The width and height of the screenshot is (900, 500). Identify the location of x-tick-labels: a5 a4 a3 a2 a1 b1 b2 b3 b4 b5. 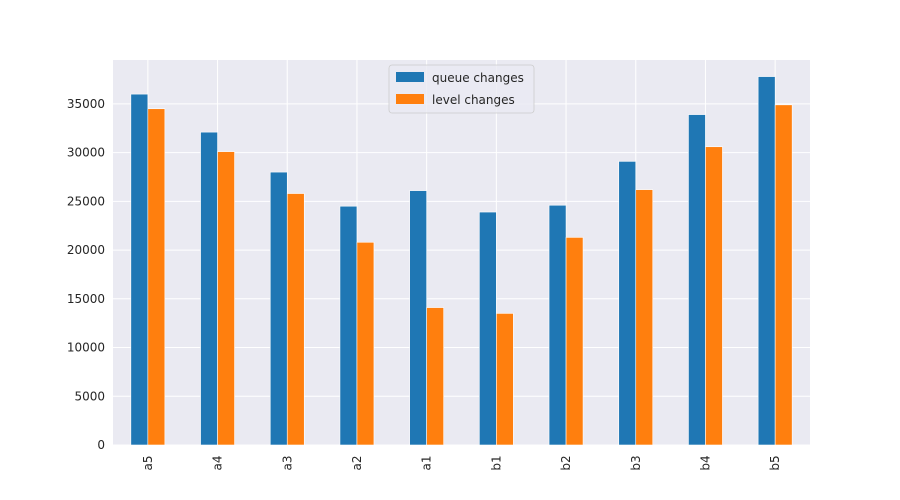
(461, 462).